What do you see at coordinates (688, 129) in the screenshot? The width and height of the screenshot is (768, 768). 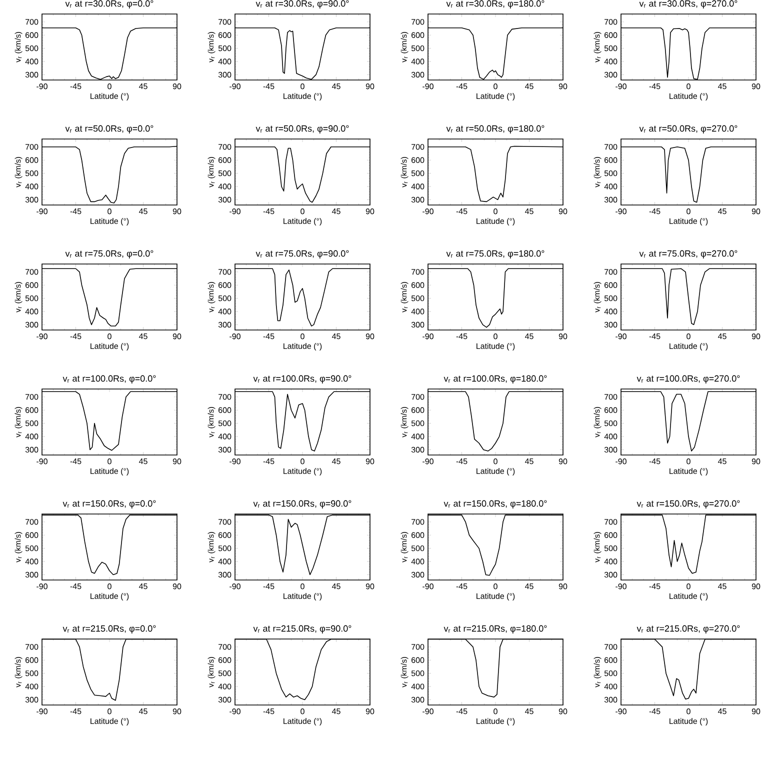 I see `chart-title: v$_{r}$ at r=50.0Rs, φ=270.0°` at bounding box center [688, 129].